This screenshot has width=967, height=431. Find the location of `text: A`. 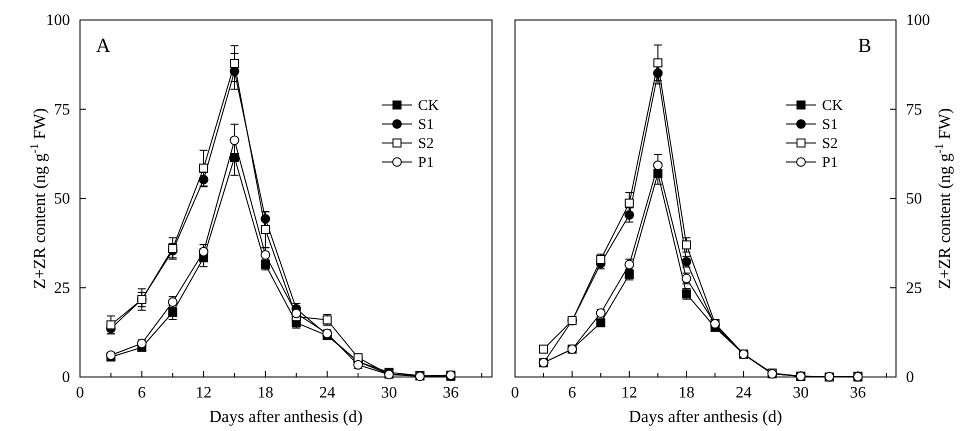

text: A is located at coordinates (103, 46).